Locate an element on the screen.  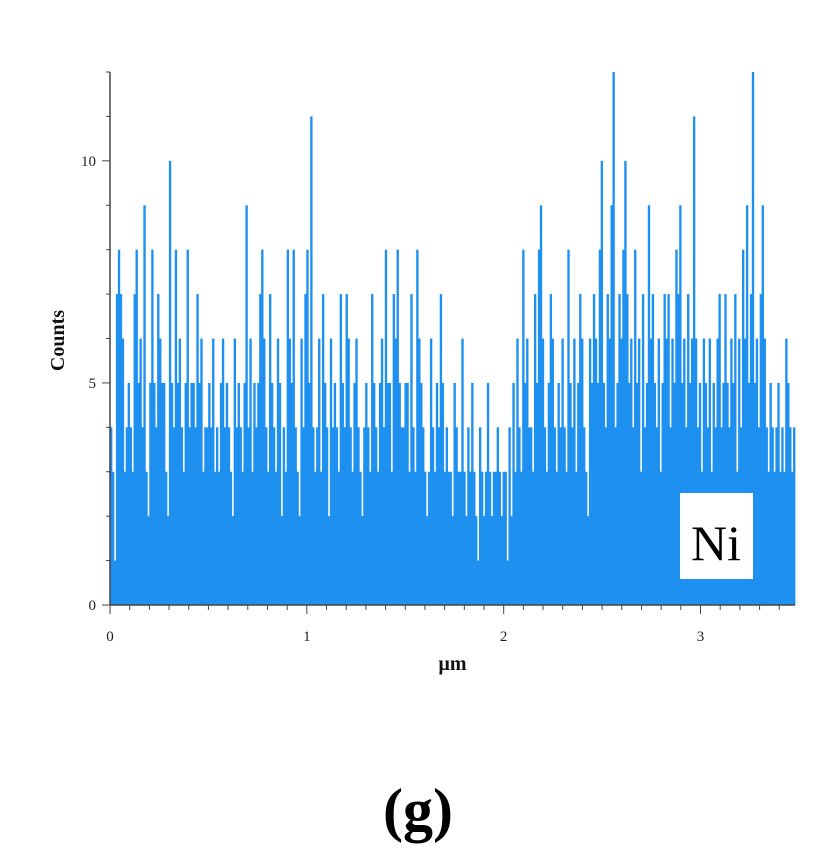
element-label: Ni is located at coordinates (716, 543).